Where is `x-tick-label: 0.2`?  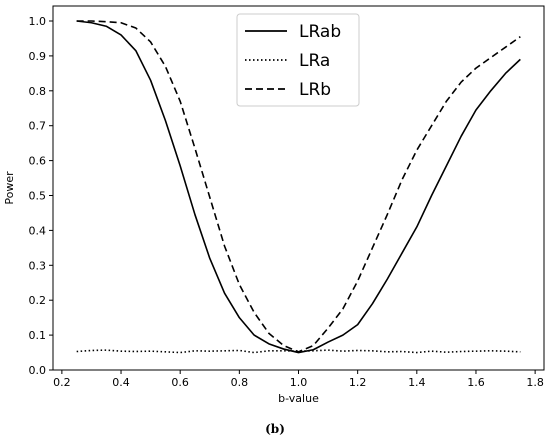 x-tick-label: 0.2 is located at coordinates (62, 382).